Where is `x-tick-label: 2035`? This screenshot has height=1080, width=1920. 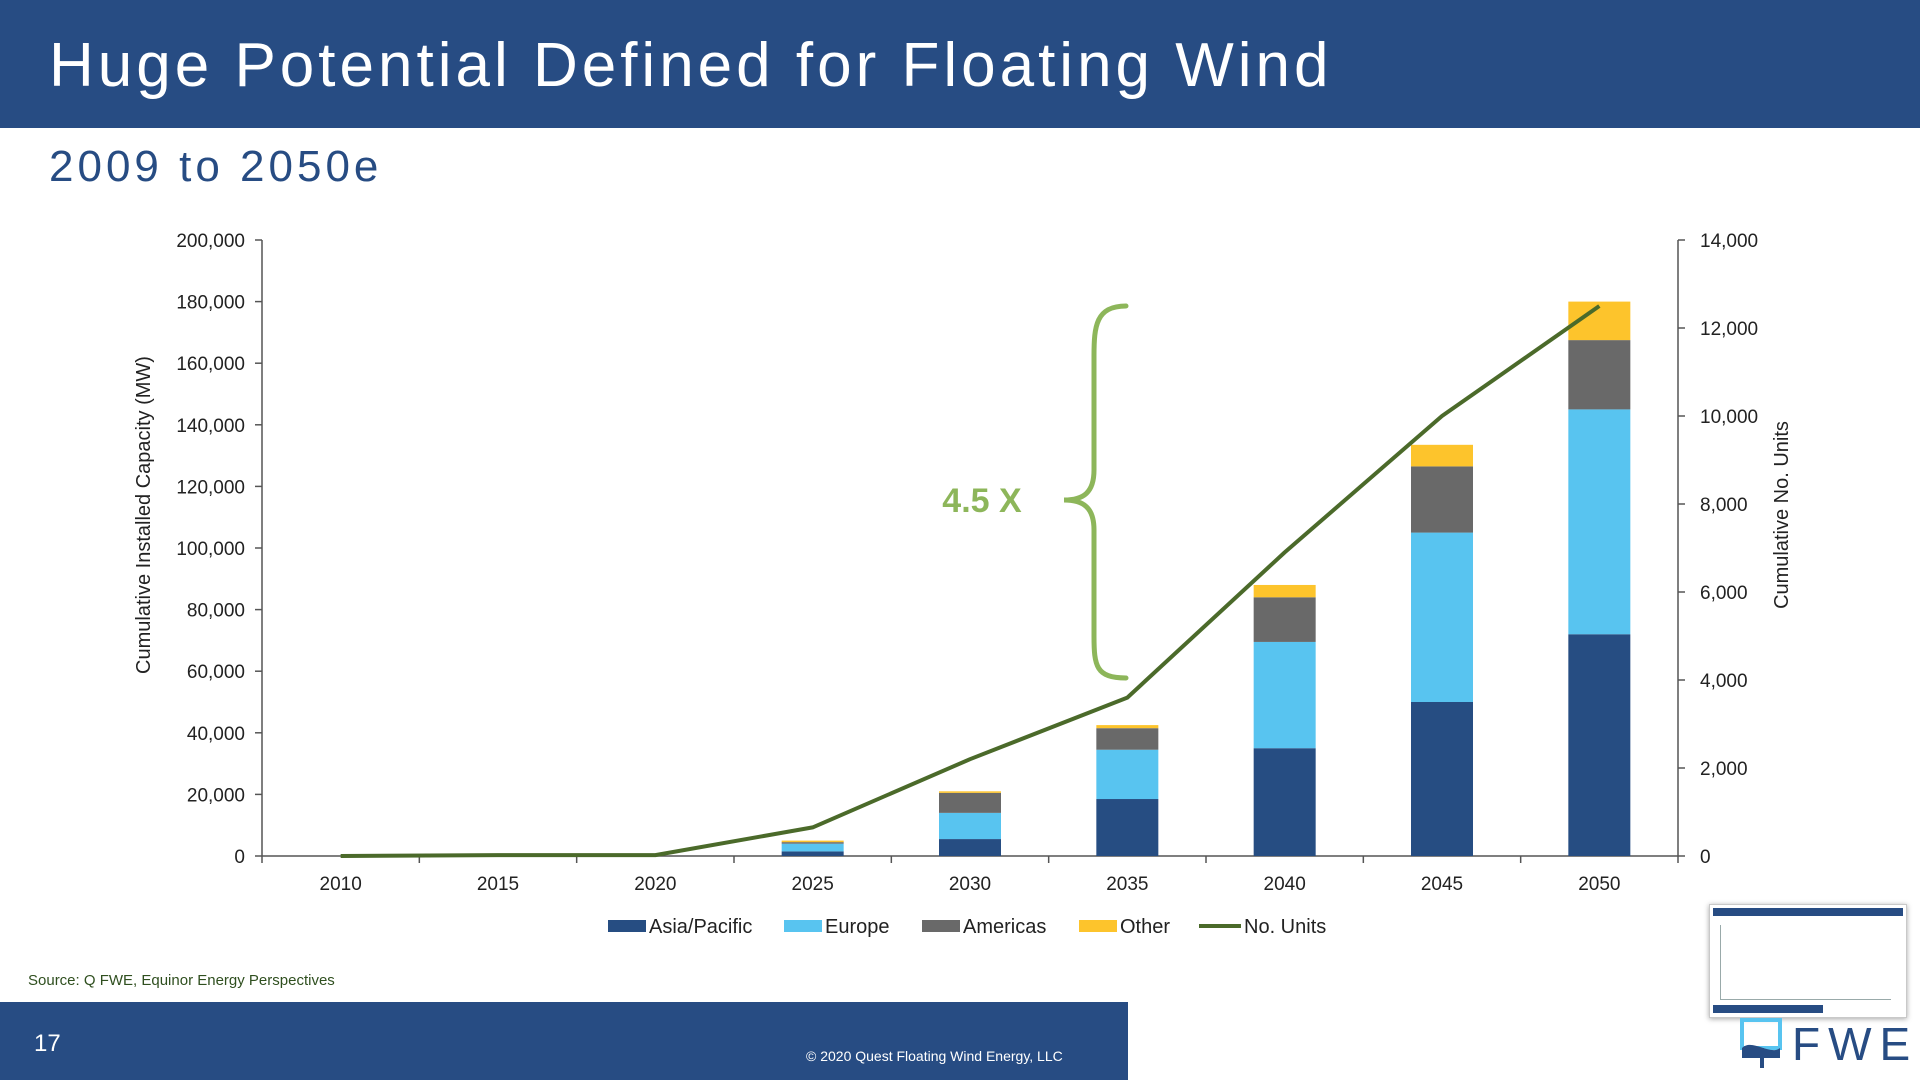
x-tick-label: 2035 is located at coordinates (1127, 884).